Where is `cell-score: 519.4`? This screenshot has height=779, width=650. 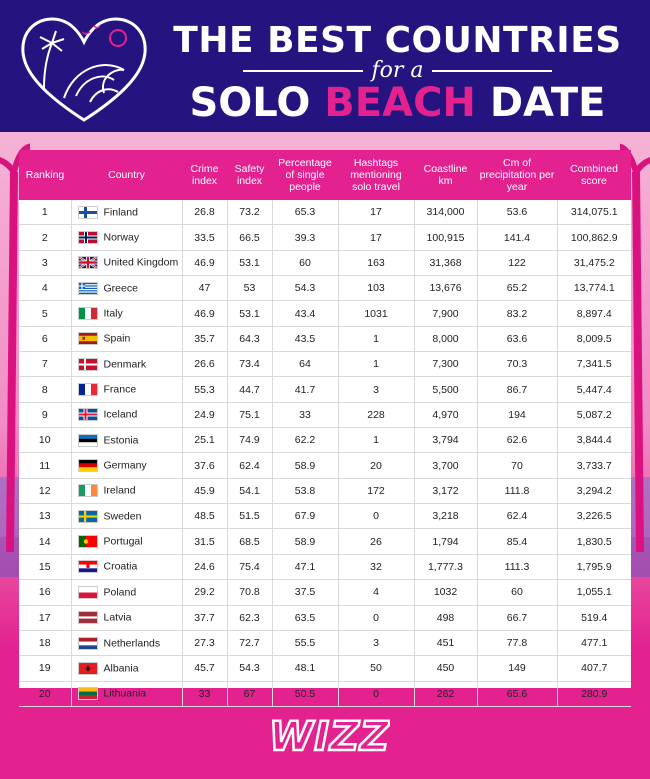
cell-score: 519.4 is located at coordinates (594, 618).